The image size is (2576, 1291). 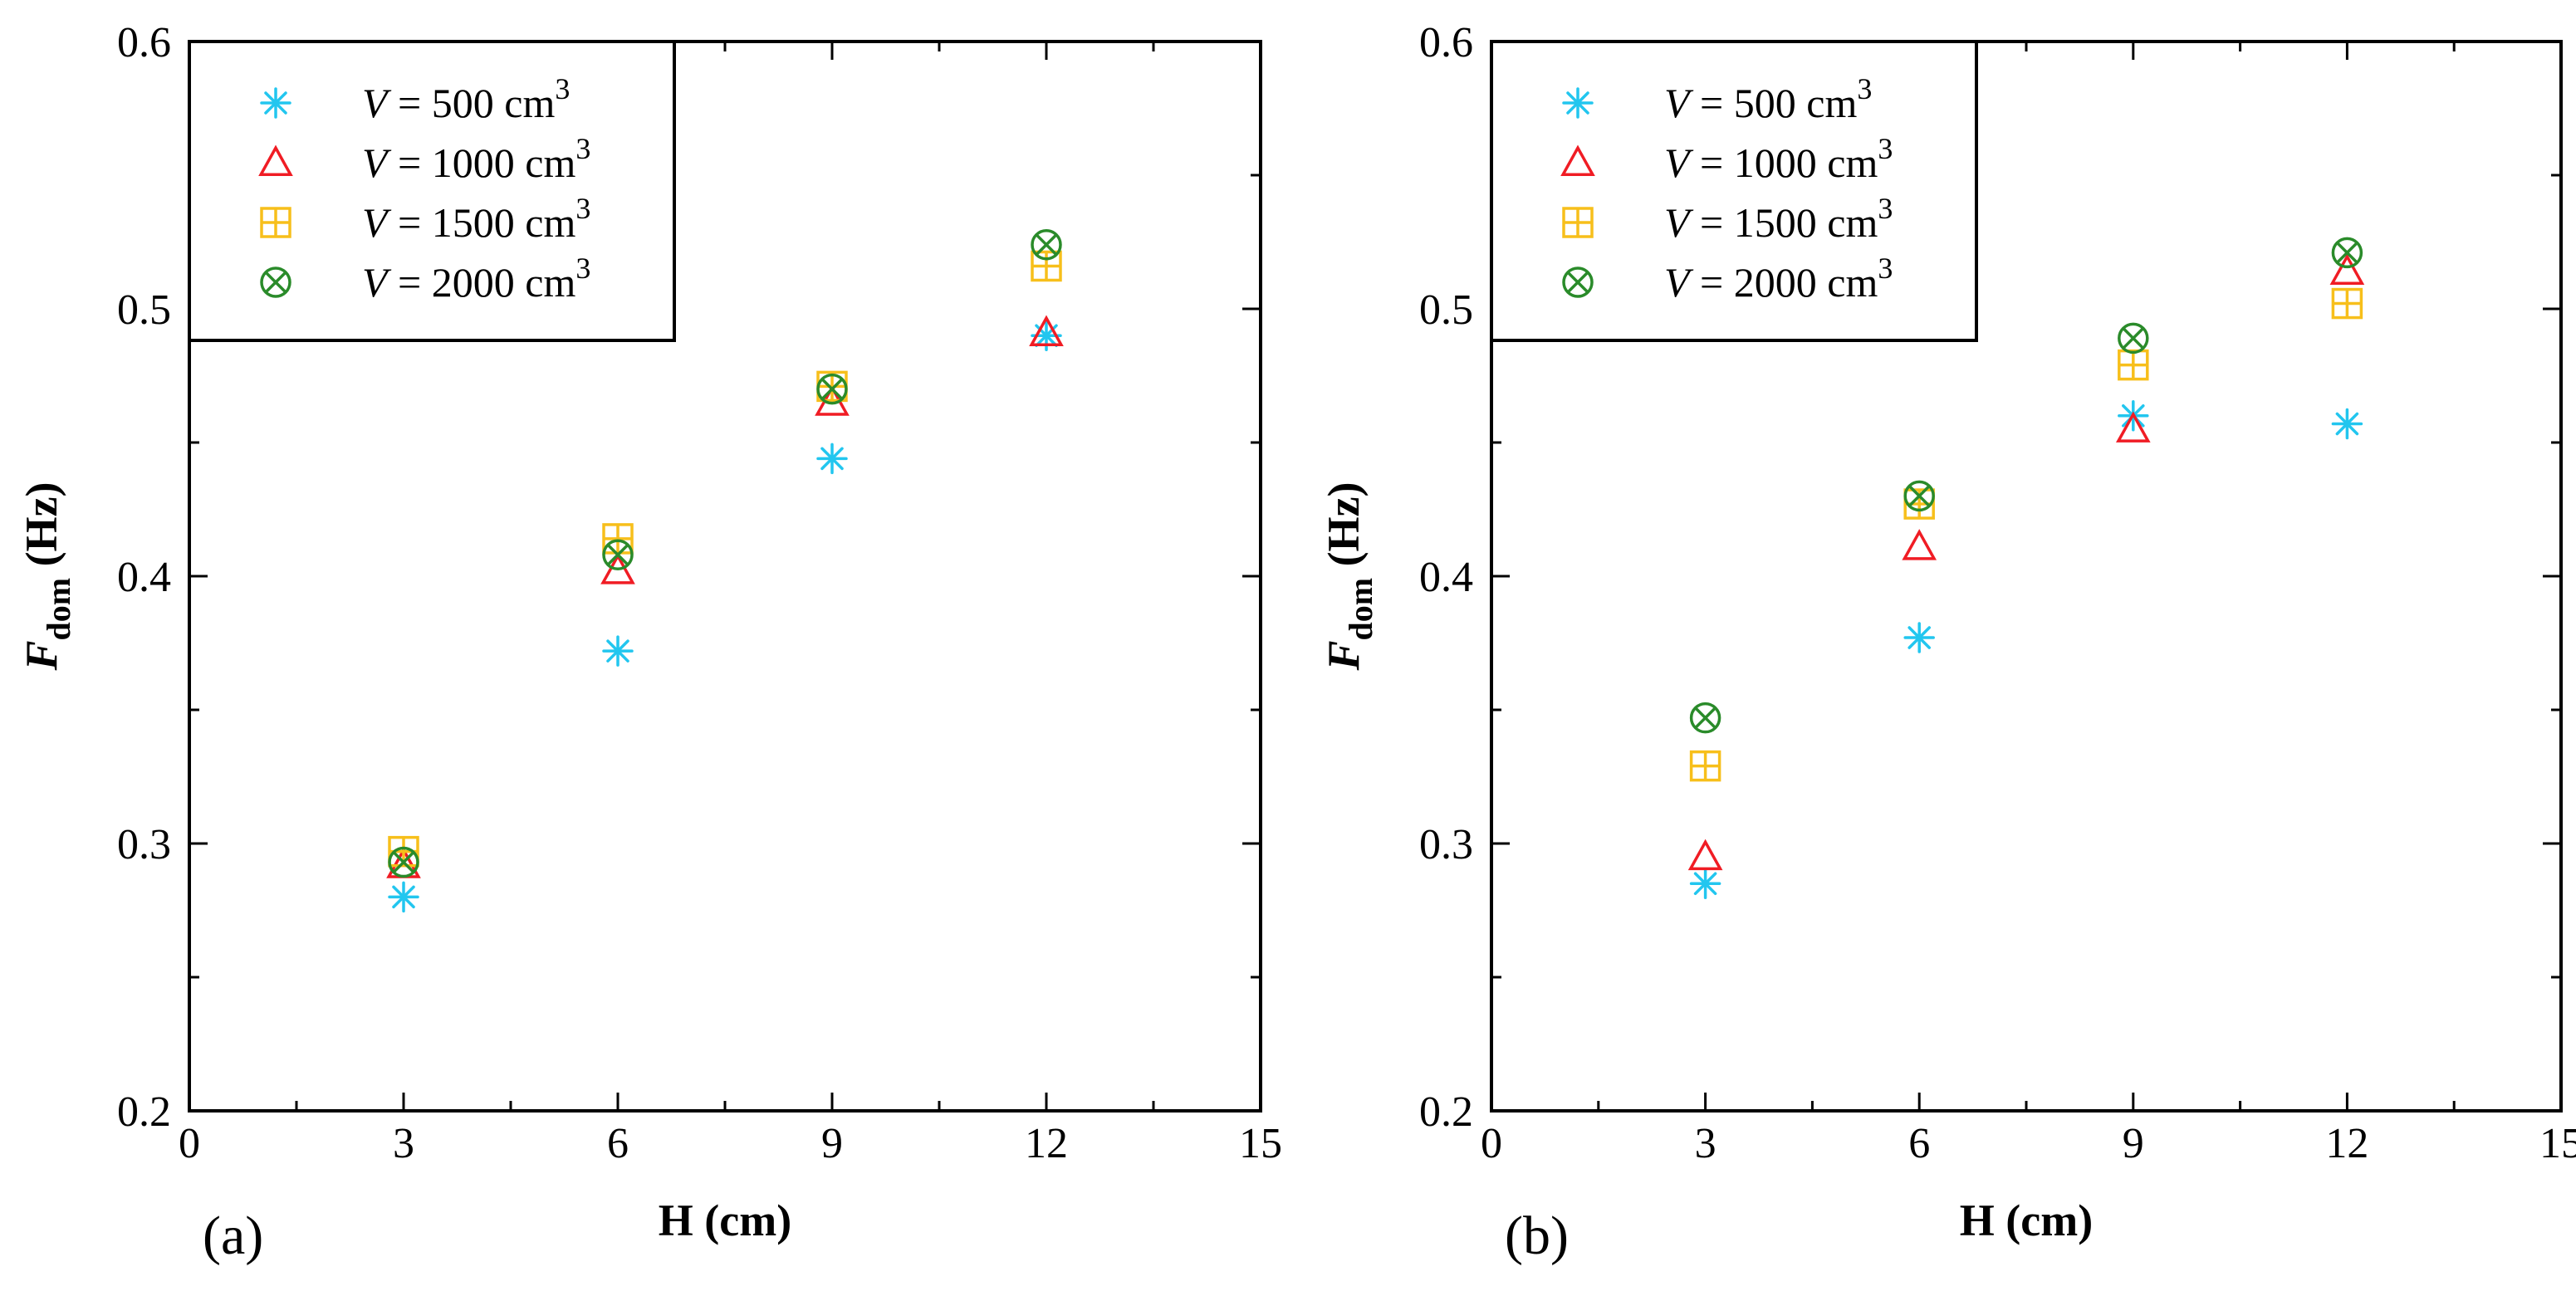 What do you see at coordinates (1537, 1236) in the screenshot?
I see `panel-label: (b)` at bounding box center [1537, 1236].